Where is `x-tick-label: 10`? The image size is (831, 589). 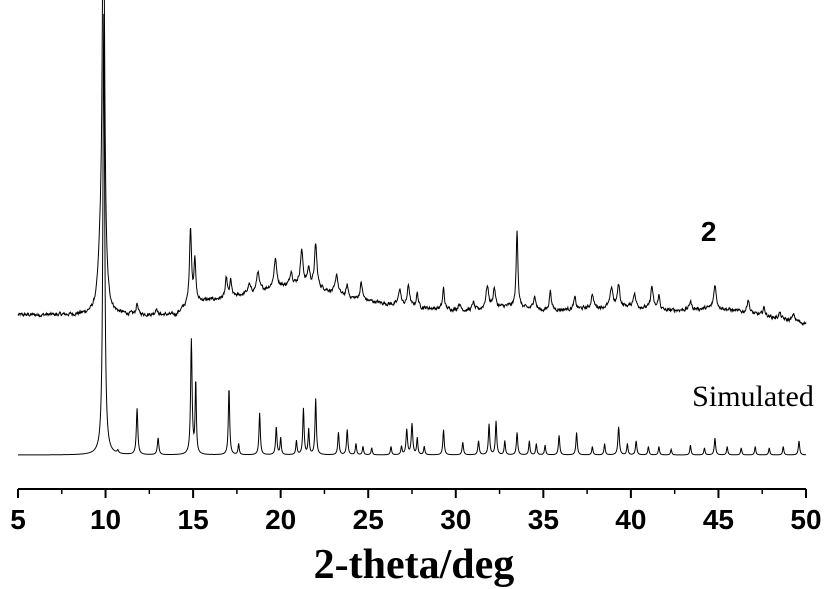
x-tick-label: 10 is located at coordinates (105, 519).